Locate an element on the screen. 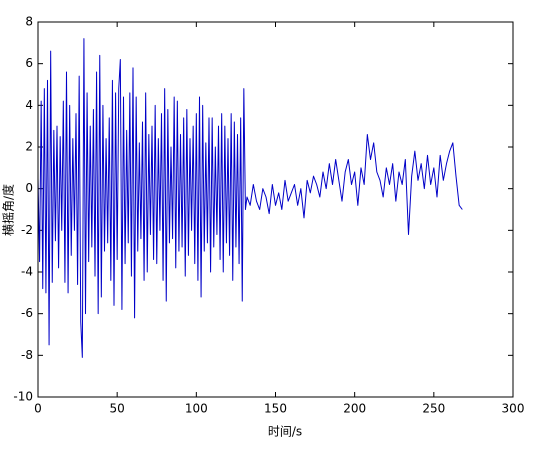 The height and width of the screenshot is (449, 547). y-tick-label: 6 is located at coordinates (29, 63).